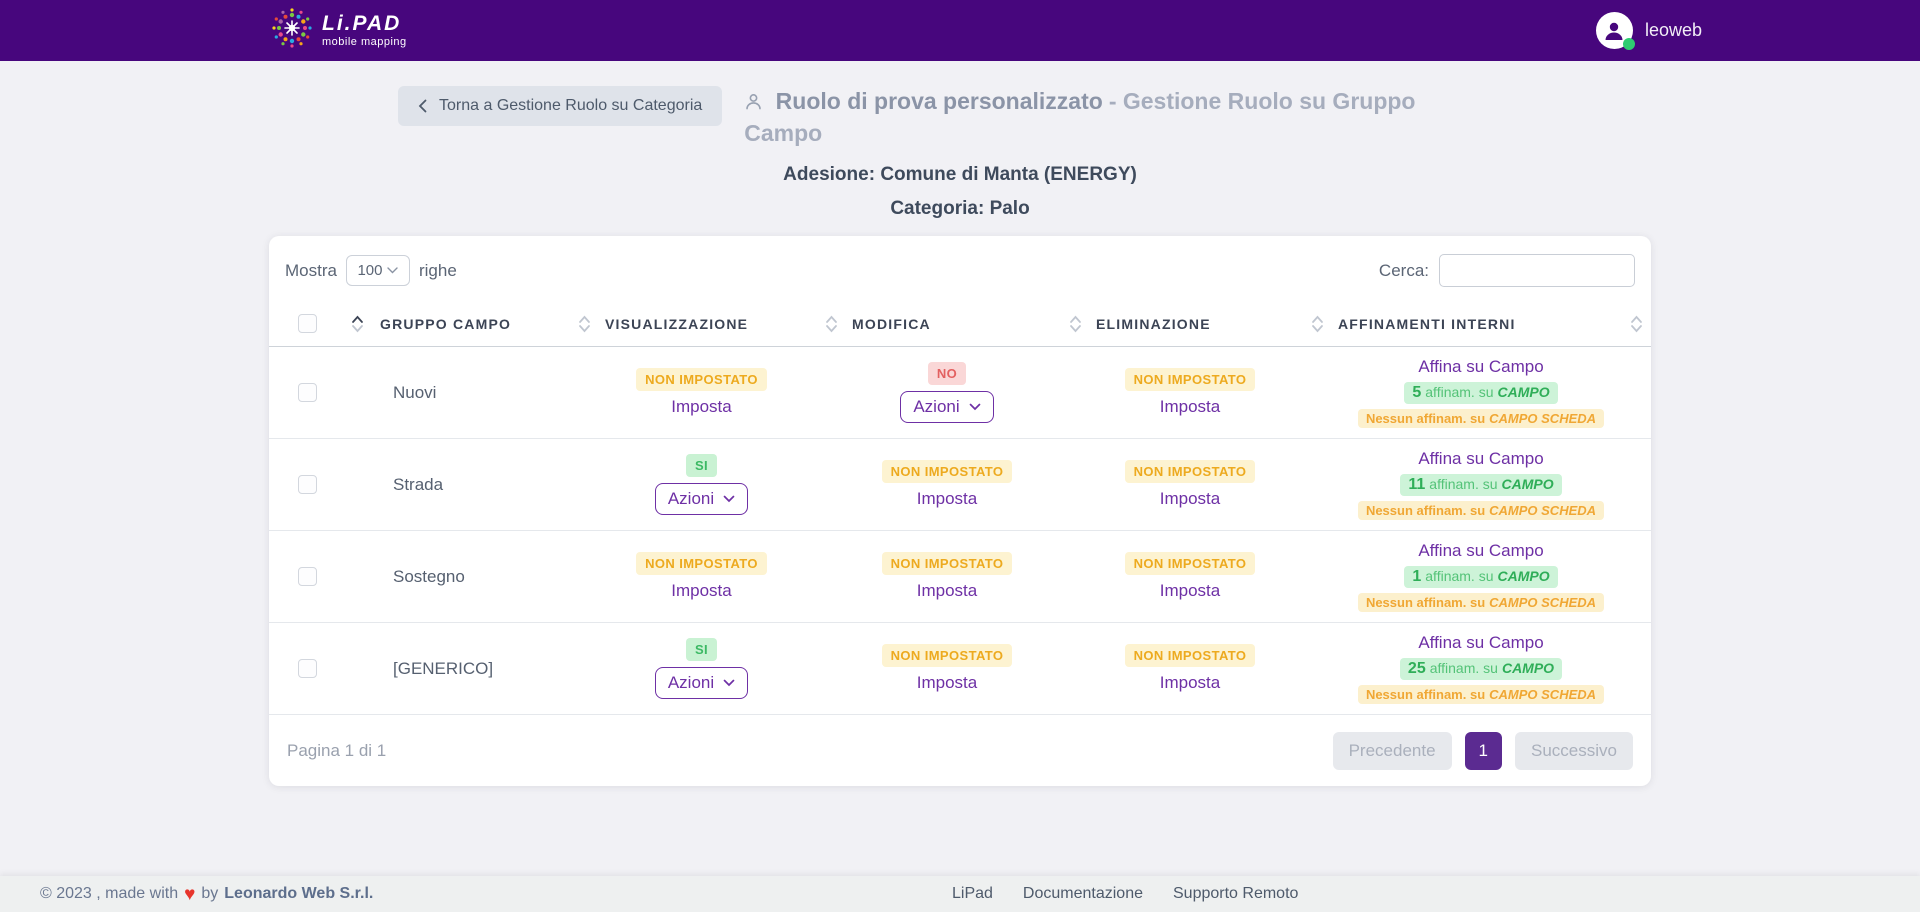 Image resolution: width=1920 pixels, height=912 pixels. Describe the element at coordinates (729, 499) in the screenshot. I see `chevron-down-icon` at that location.